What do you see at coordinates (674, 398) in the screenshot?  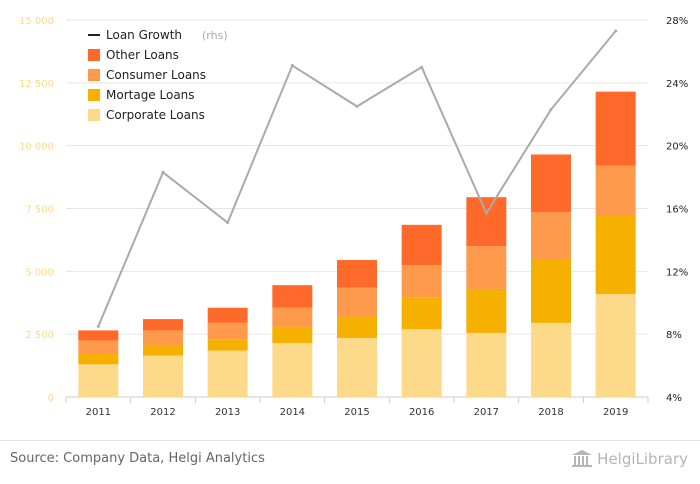 I see `right-axis-tick-label: 4%` at bounding box center [674, 398].